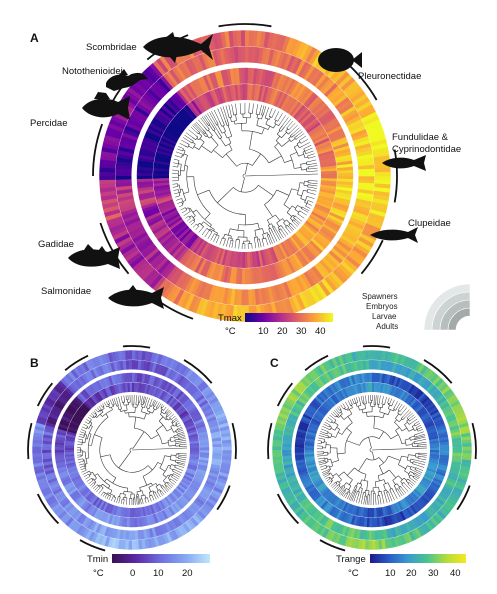 This screenshot has width=497, height=594. Describe the element at coordinates (404, 163) in the screenshot. I see `killifish-icon` at that location.